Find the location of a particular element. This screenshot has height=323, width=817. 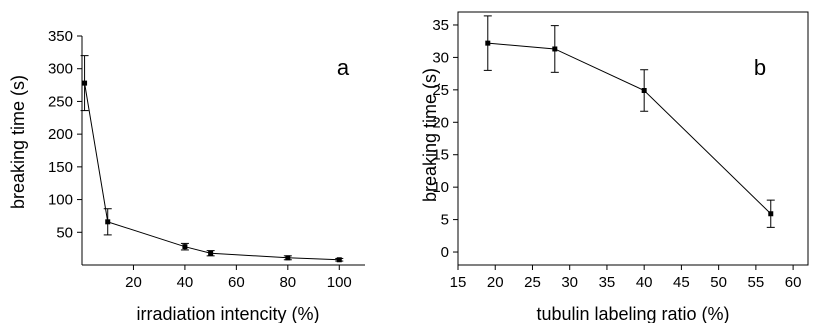

b-x-tick-label-3: 30 is located at coordinates (569, 282).